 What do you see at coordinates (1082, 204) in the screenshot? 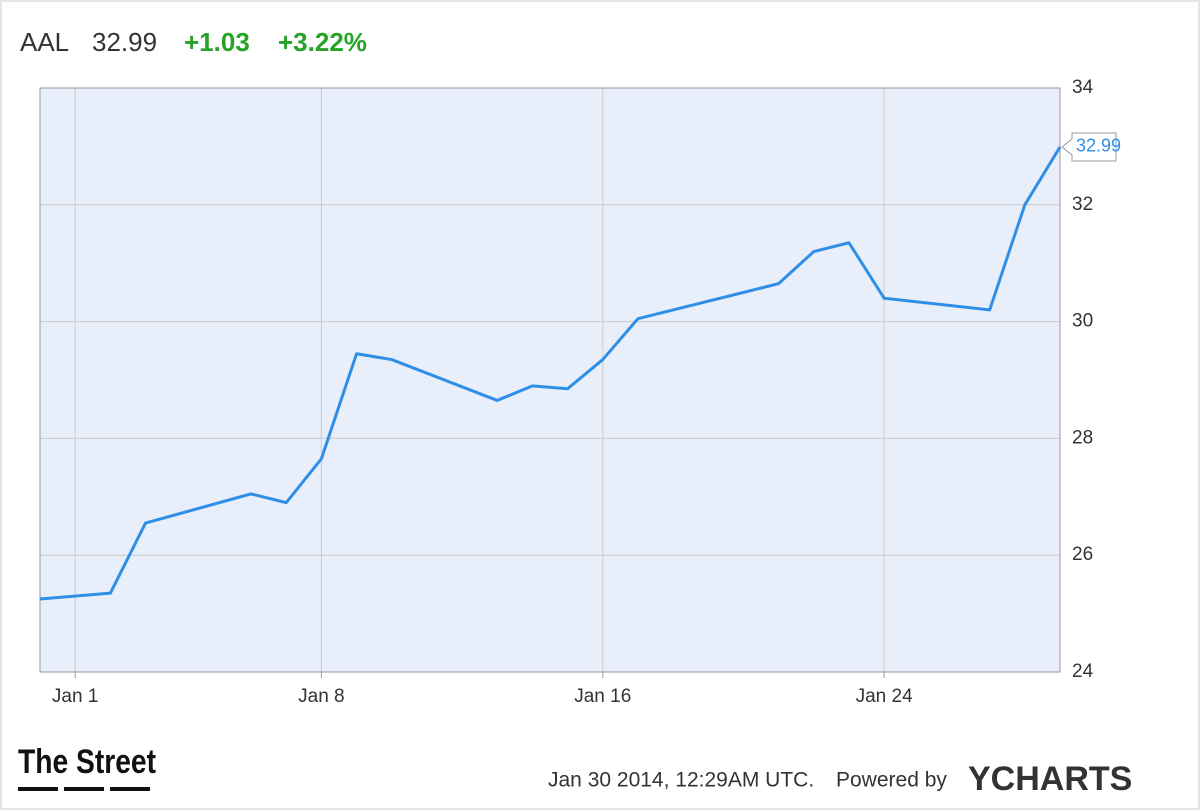
I see `y-tick-label: 32` at bounding box center [1082, 204].